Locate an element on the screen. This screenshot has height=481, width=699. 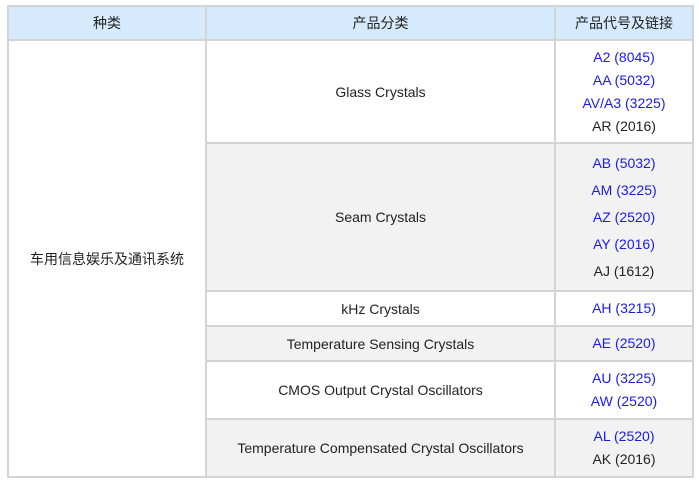
product-link: AE (2520) is located at coordinates (624, 343).